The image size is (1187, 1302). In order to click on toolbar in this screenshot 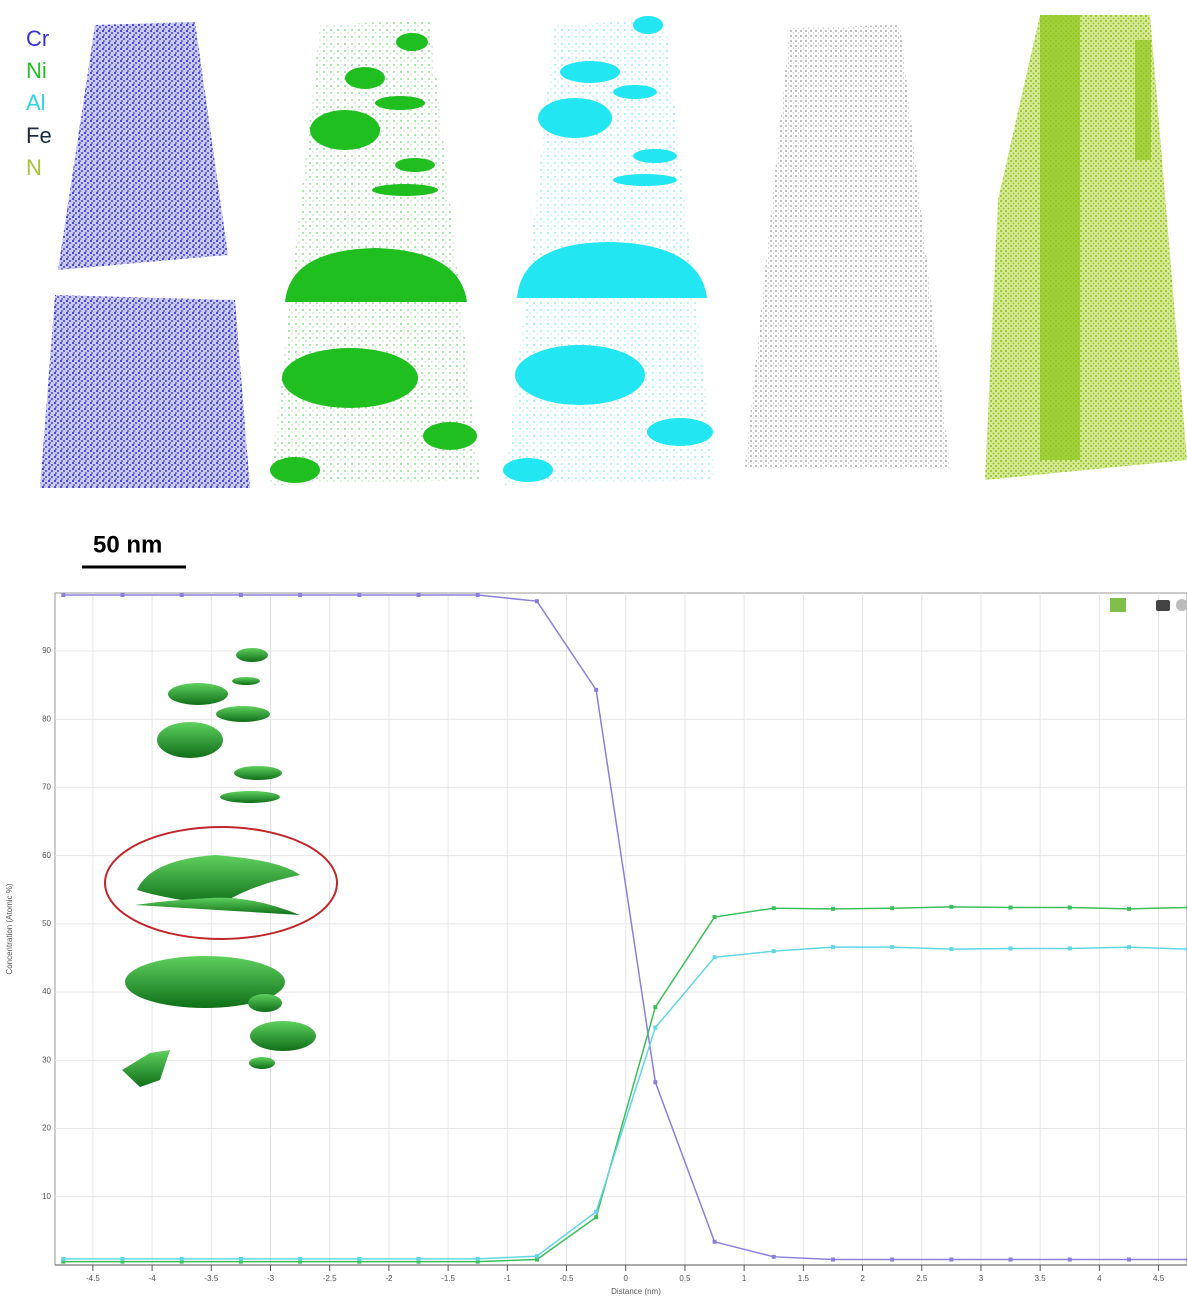, I will do `click(1148, 605)`.